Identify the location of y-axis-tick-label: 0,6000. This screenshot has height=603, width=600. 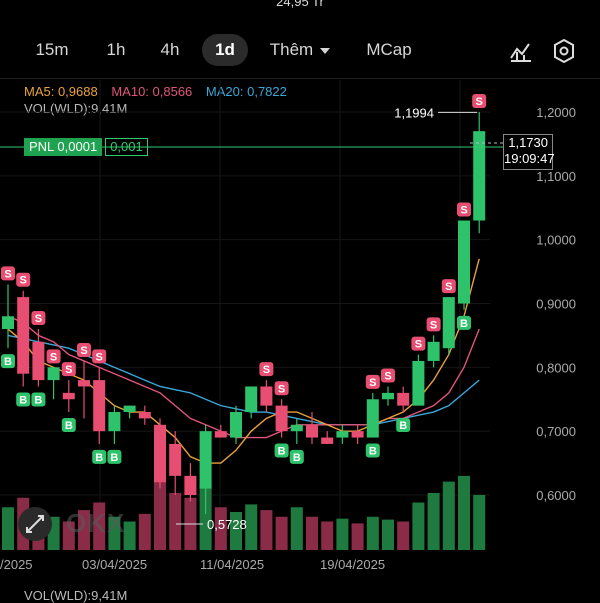
(556, 495).